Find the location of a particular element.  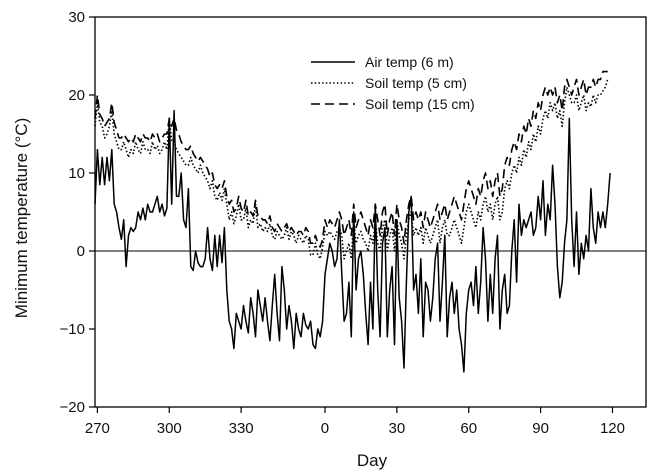

x-axis-ticks: 270 300 330 0 30 60 90 120 is located at coordinates (355, 422).